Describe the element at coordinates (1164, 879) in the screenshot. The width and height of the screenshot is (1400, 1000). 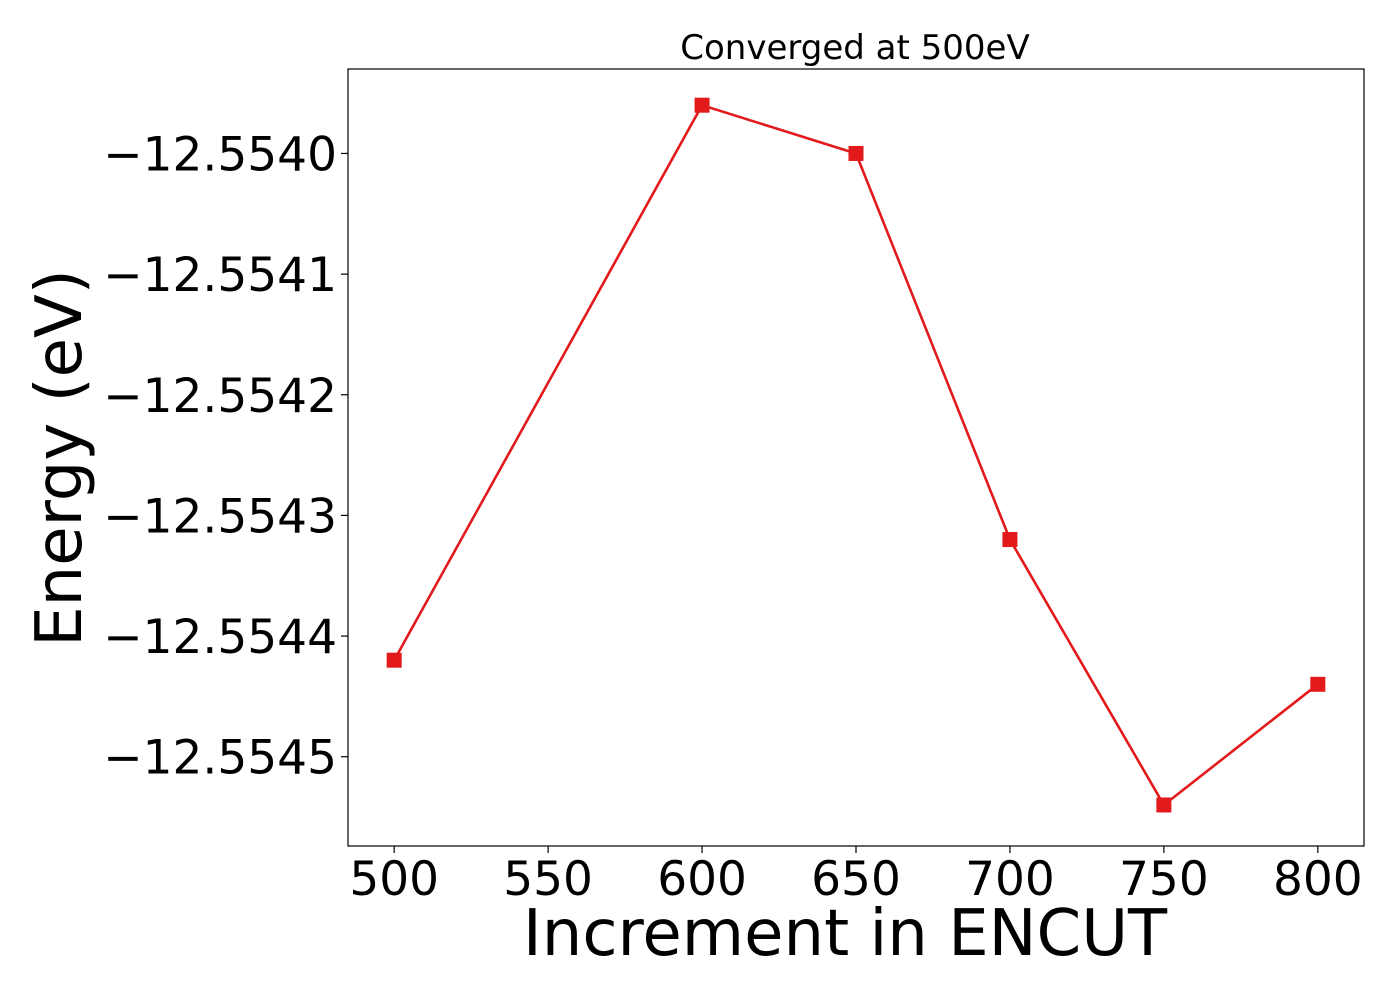
I see `x-tick-label: 750` at that location.